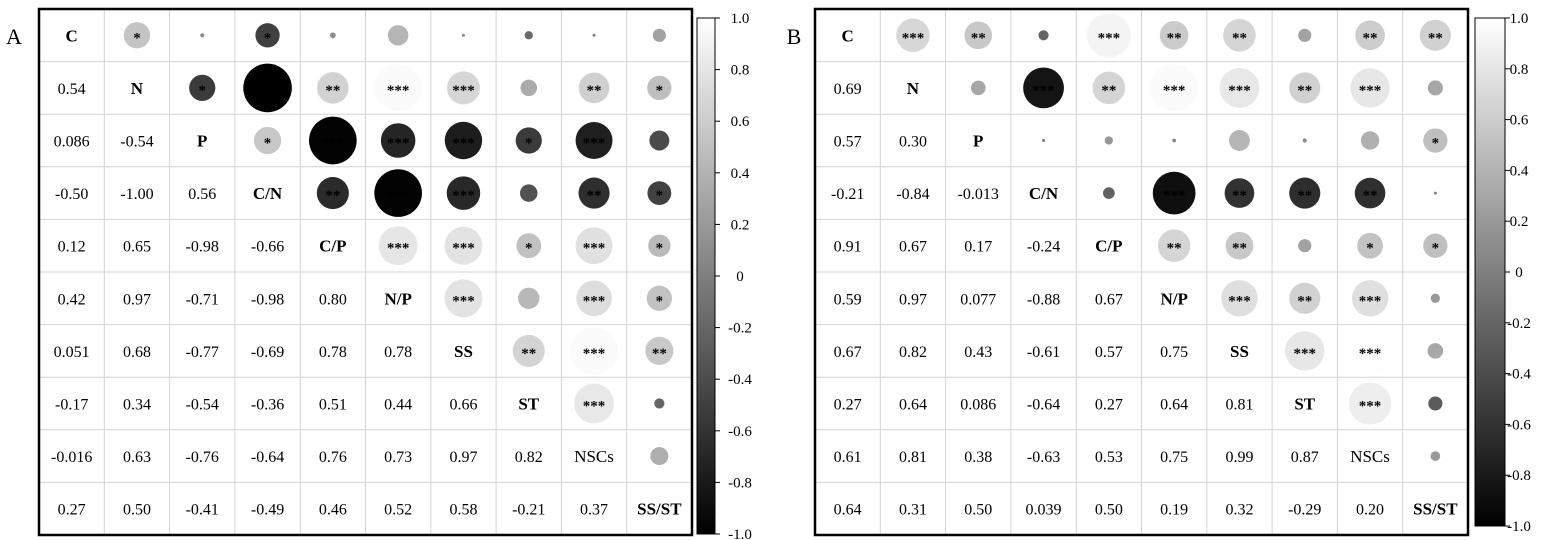 The width and height of the screenshot is (1542, 540). I want to click on variable-label-c: C, so click(72, 35).